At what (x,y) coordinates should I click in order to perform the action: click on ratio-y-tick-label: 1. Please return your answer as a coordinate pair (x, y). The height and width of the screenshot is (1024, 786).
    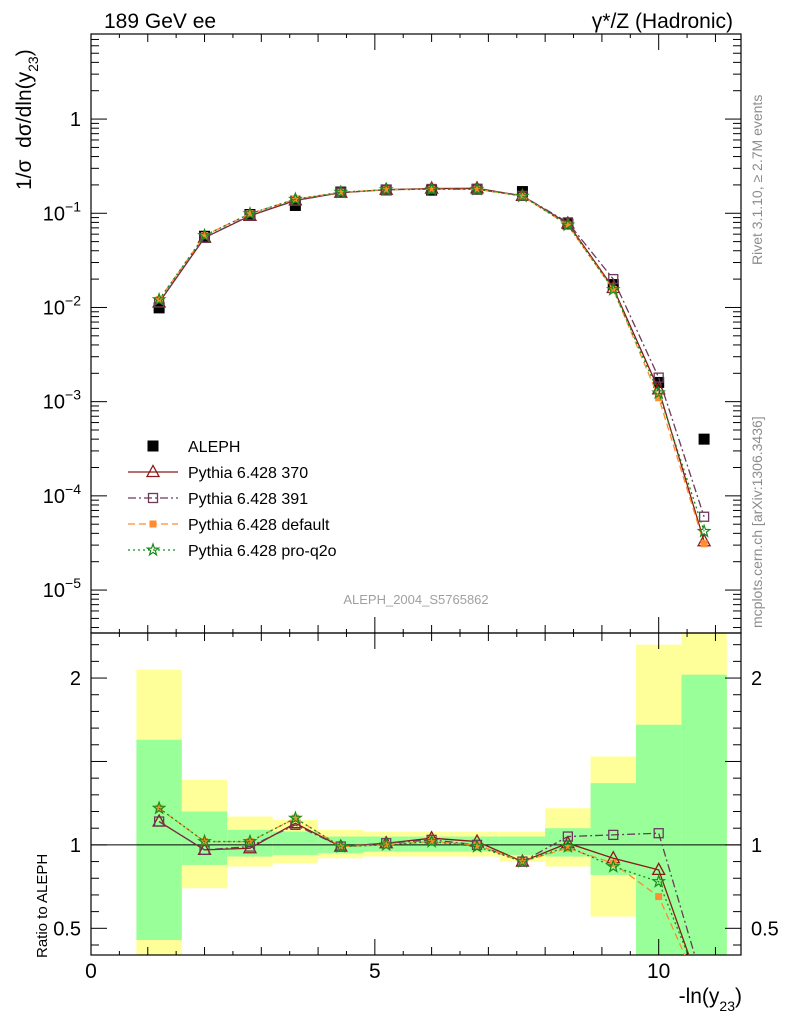
    Looking at the image, I should click on (75, 846).